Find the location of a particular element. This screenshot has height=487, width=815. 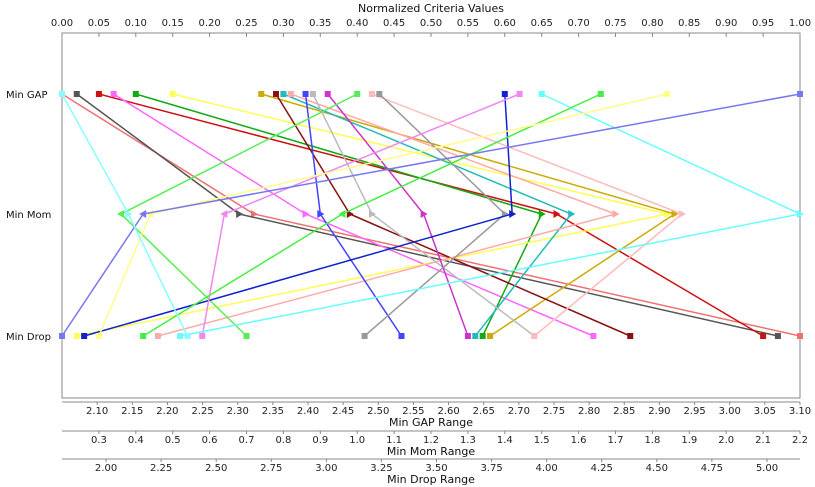

normalized-tick-label: 0.55 is located at coordinates (468, 23).